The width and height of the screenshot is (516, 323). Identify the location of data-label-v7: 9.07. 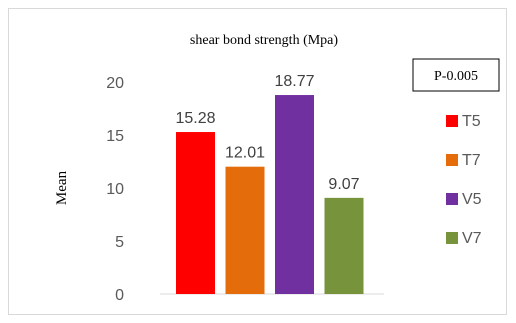
(343, 184).